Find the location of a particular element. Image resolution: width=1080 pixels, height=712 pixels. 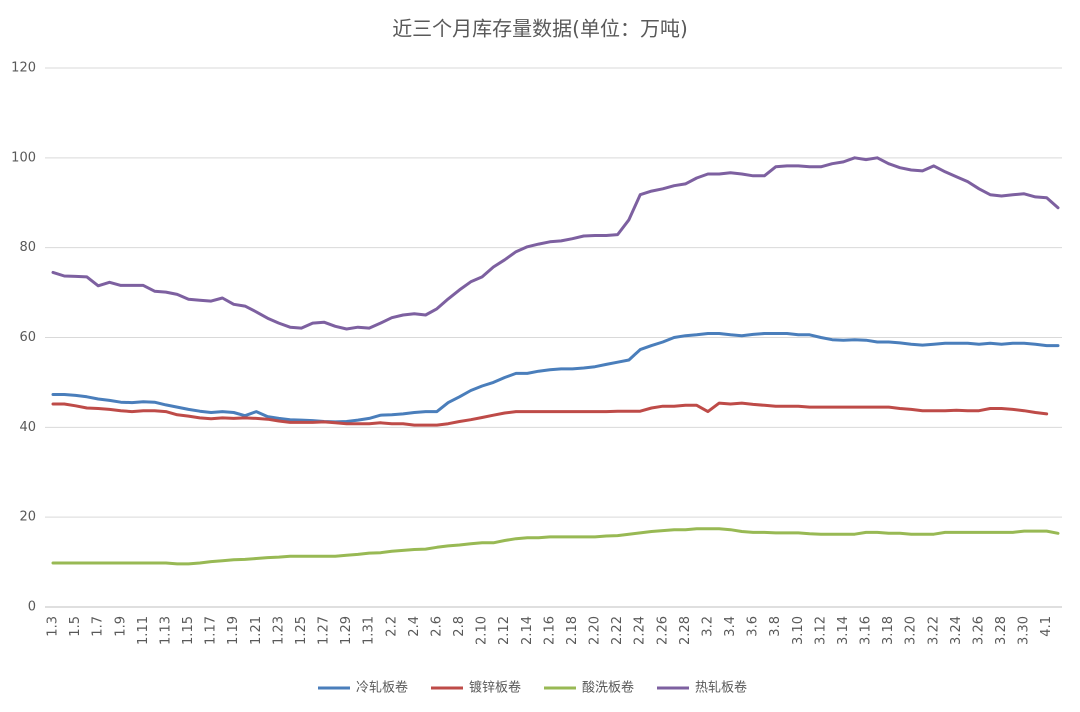

chart-title: 近三个月库存量数据(单位：万吨) is located at coordinates (540, 29).